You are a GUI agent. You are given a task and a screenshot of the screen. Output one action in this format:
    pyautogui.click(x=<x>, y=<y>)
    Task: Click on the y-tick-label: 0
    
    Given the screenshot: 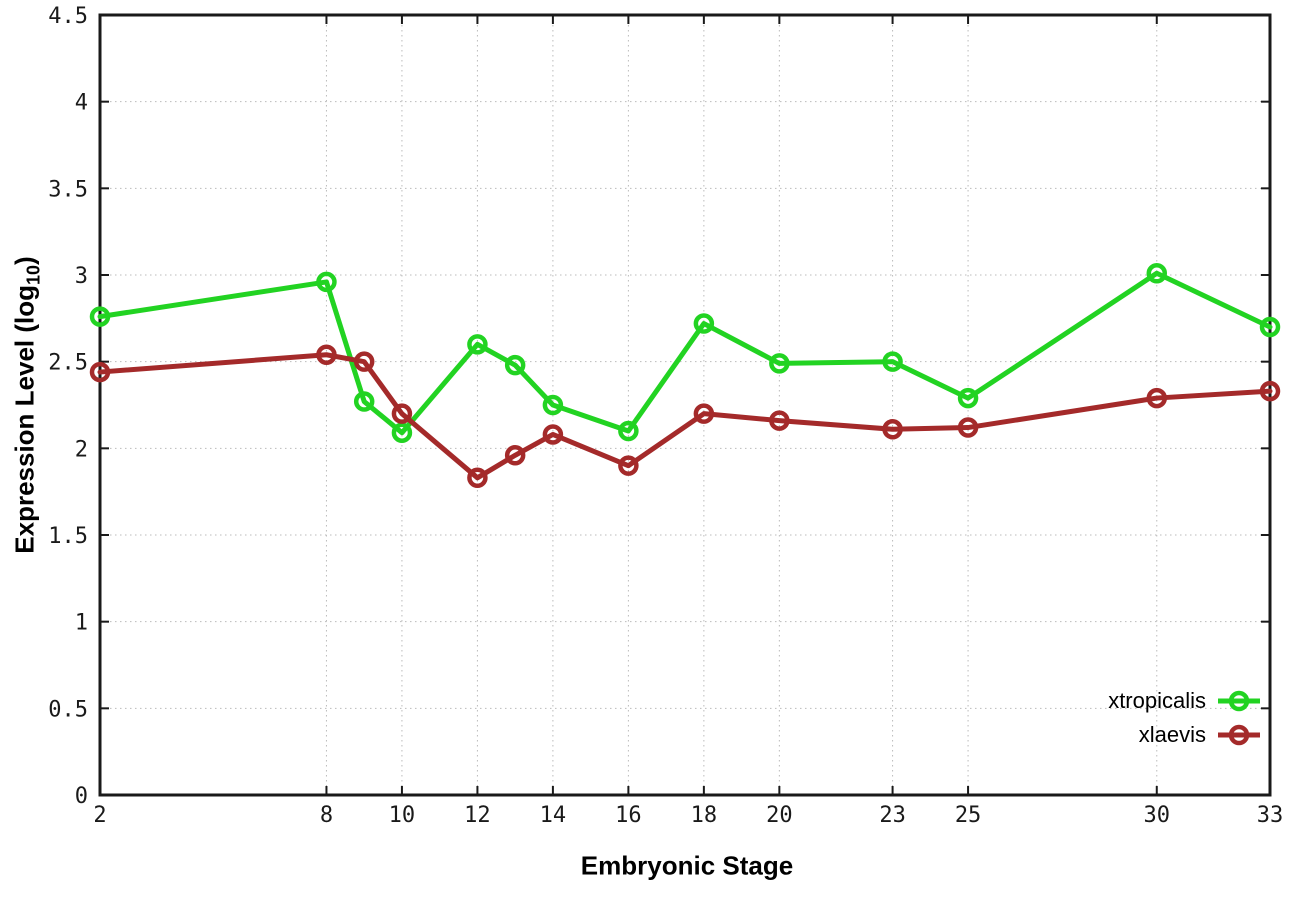 What is the action you would take?
    pyautogui.click(x=81, y=796)
    